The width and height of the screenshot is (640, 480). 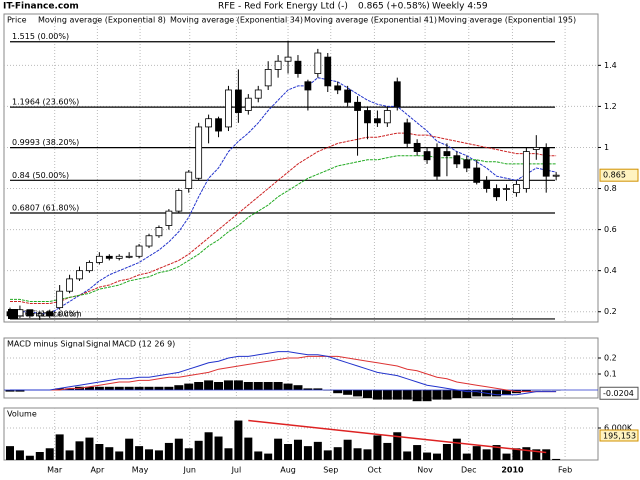 I want to click on macd-line, so click(x=283, y=374).